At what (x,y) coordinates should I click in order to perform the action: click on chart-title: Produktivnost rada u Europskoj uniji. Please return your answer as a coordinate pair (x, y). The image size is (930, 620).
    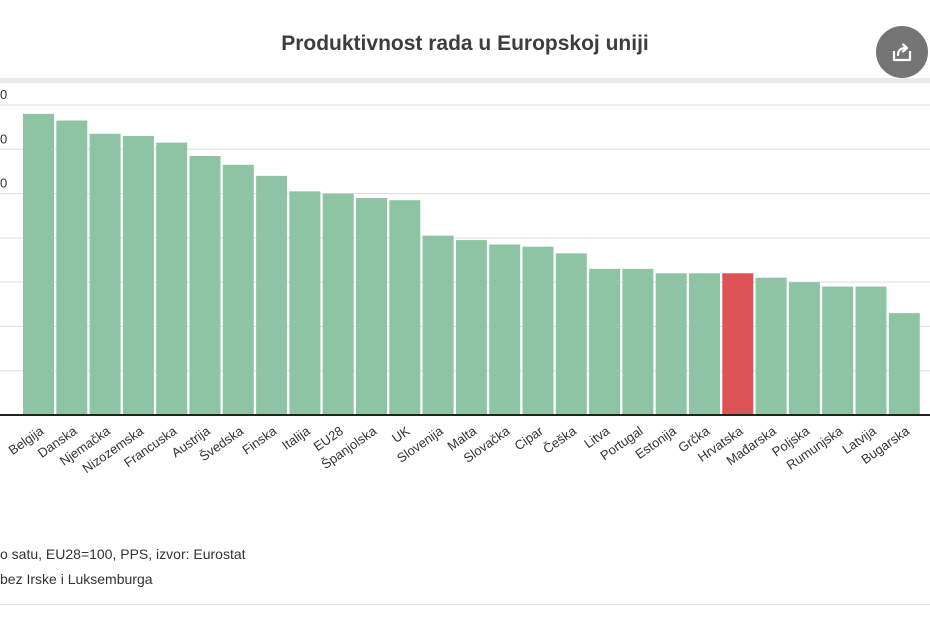
    Looking at the image, I should click on (465, 43).